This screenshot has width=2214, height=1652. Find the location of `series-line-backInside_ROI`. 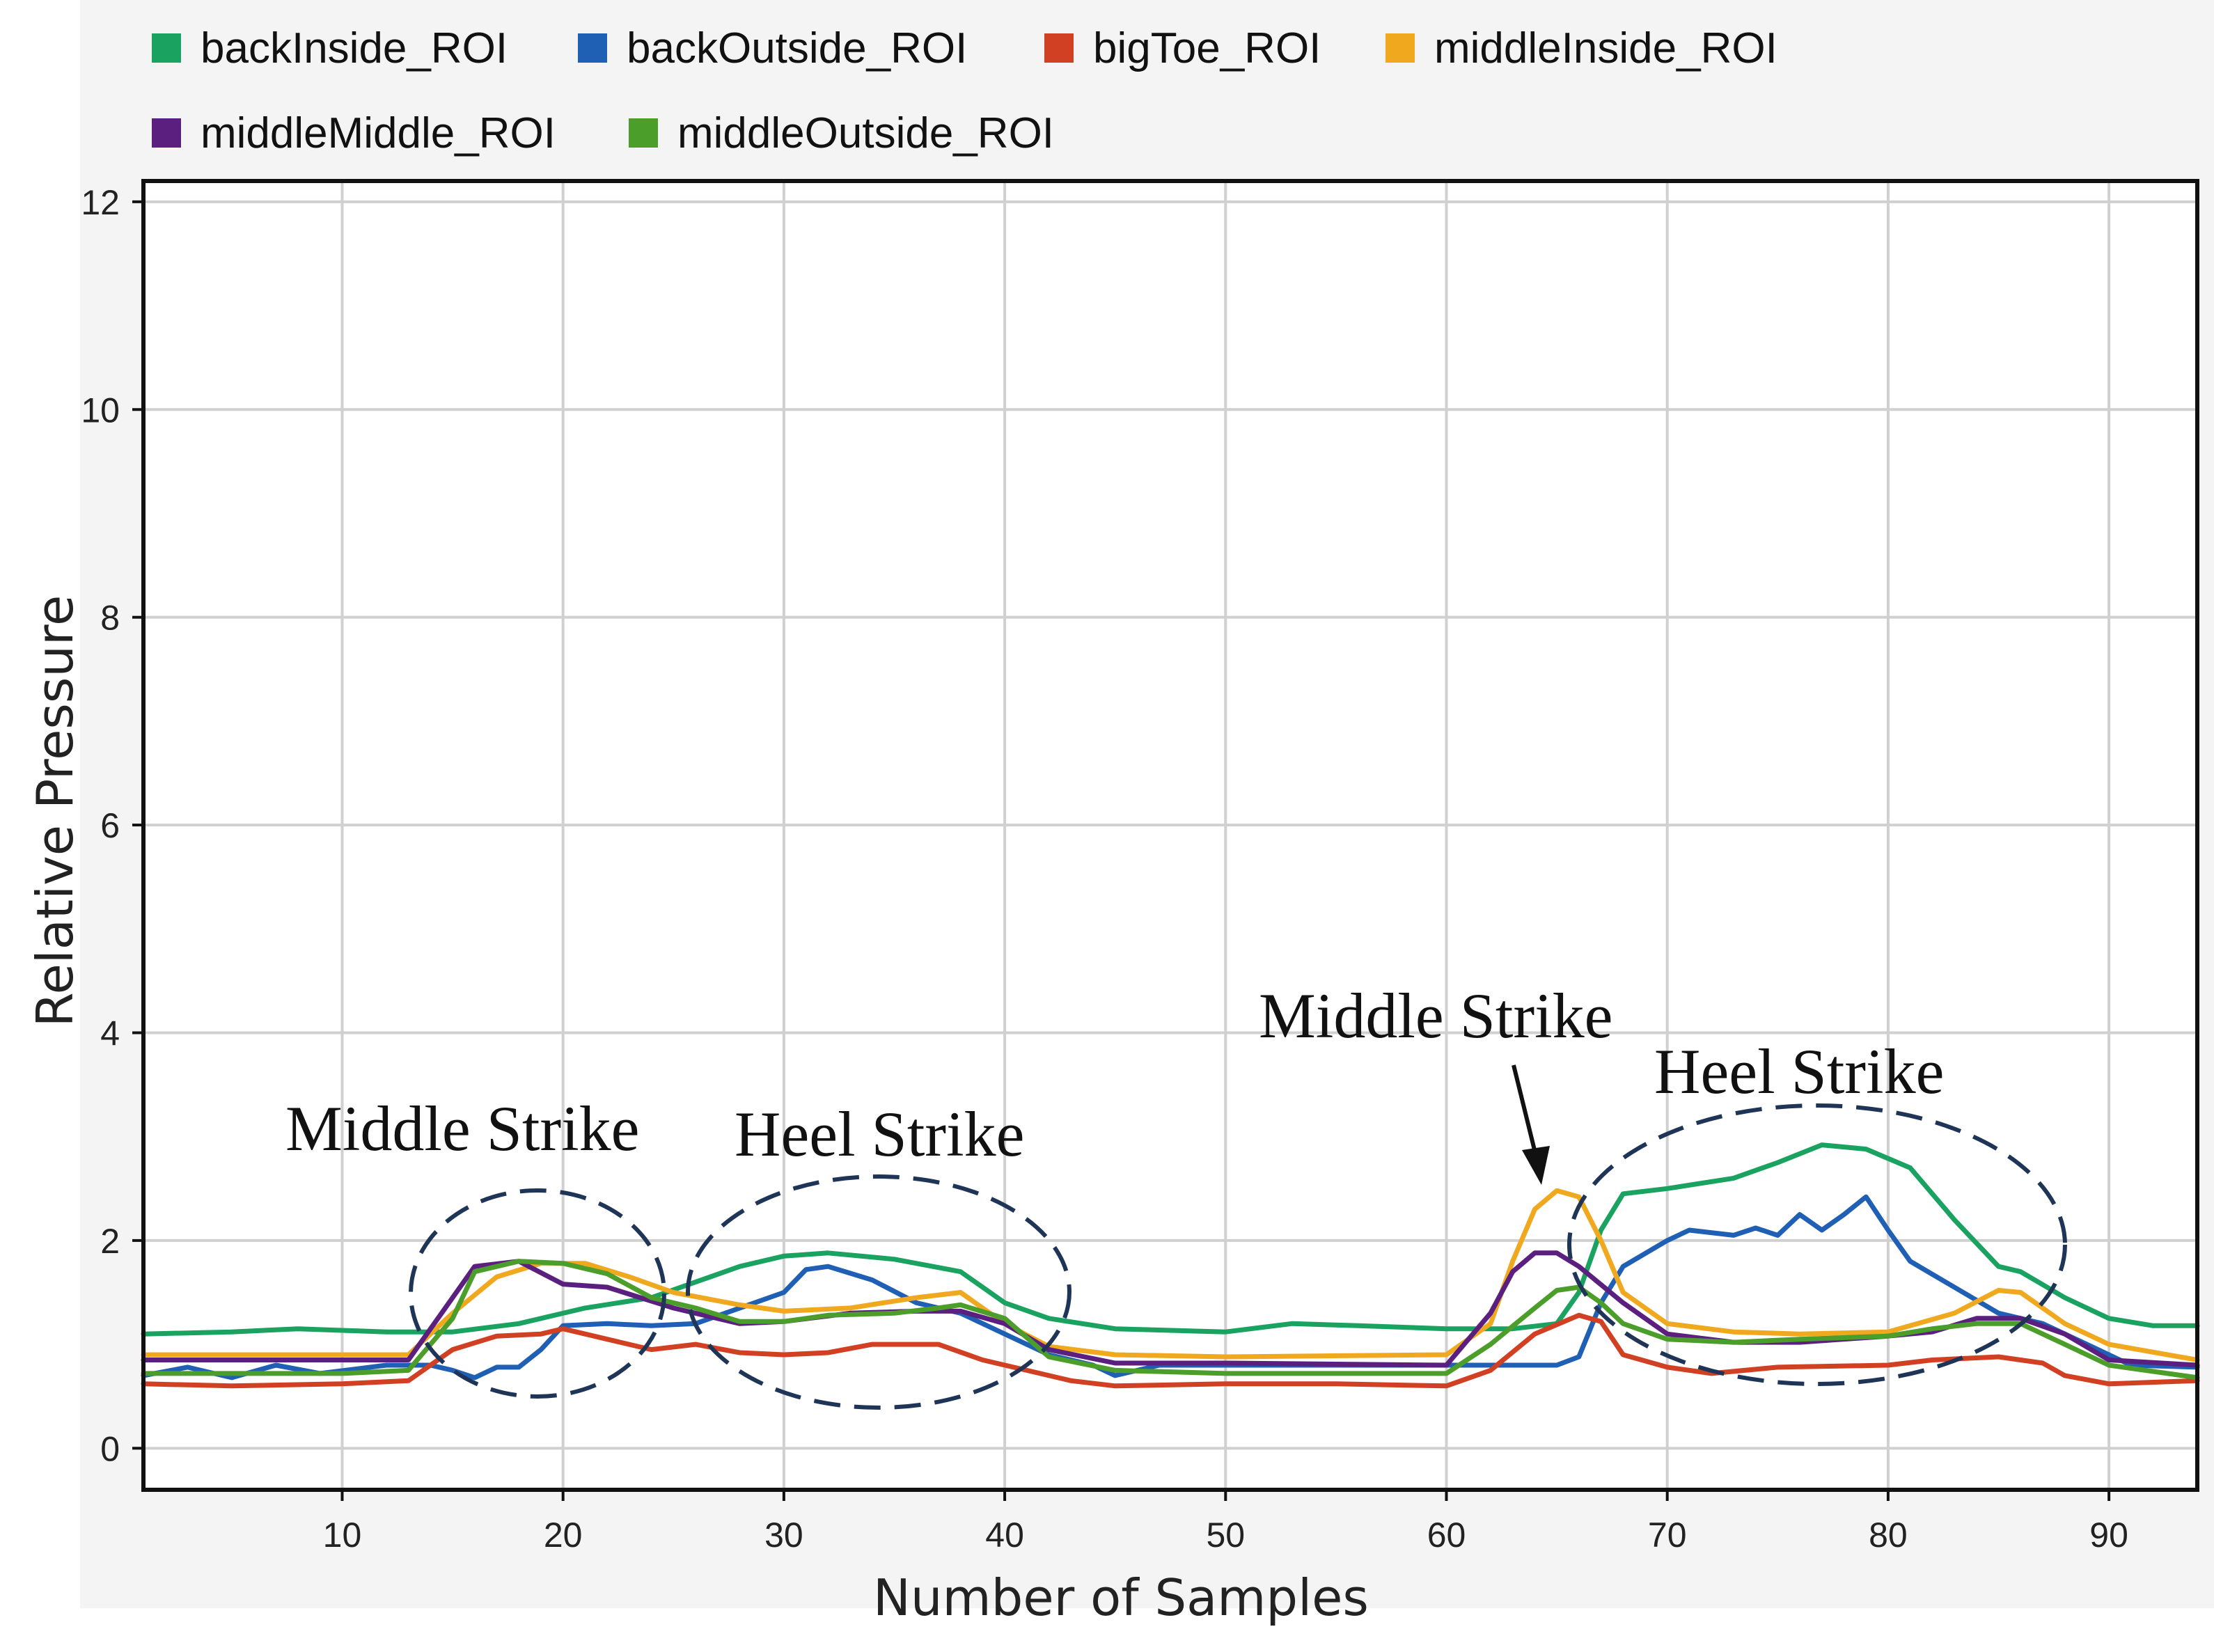

series-line-backInside_ROI is located at coordinates (1170, 1239).